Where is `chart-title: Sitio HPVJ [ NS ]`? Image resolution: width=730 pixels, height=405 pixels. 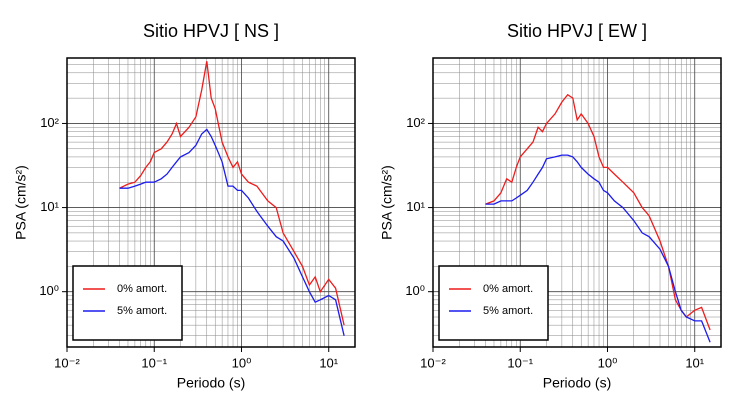 chart-title: Sitio HPVJ [ NS ] is located at coordinates (211, 31).